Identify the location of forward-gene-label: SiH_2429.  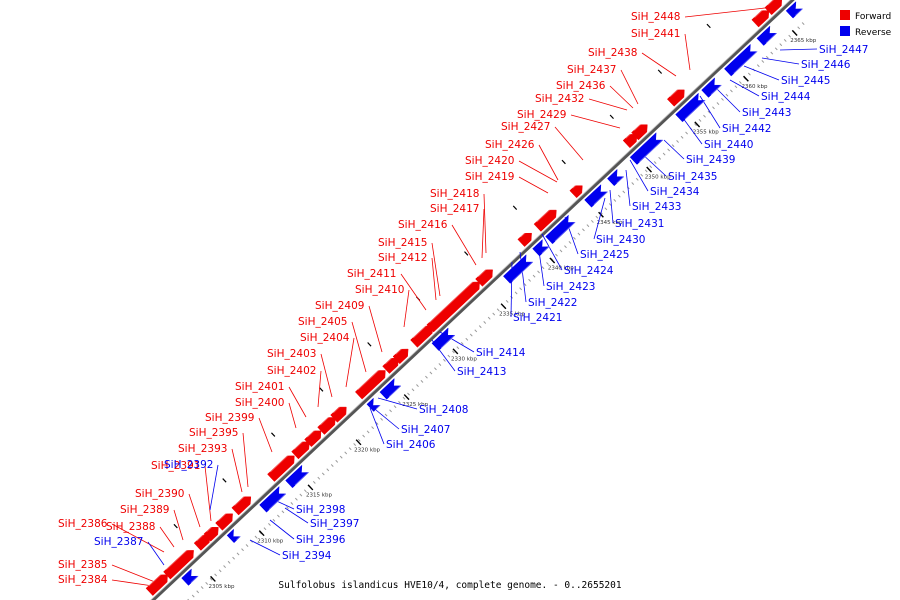
(541, 115).